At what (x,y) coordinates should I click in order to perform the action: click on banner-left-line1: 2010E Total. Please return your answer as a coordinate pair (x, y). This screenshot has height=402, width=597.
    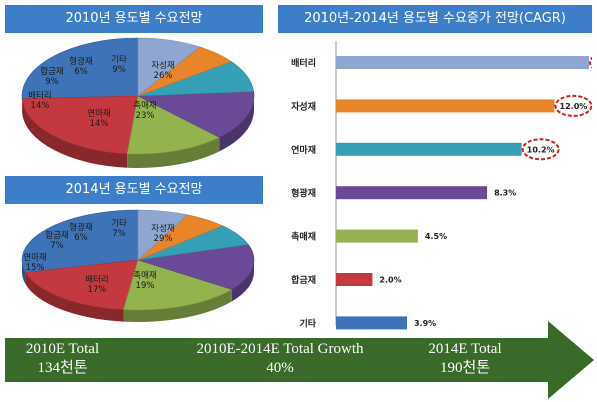
    Looking at the image, I should click on (62, 349).